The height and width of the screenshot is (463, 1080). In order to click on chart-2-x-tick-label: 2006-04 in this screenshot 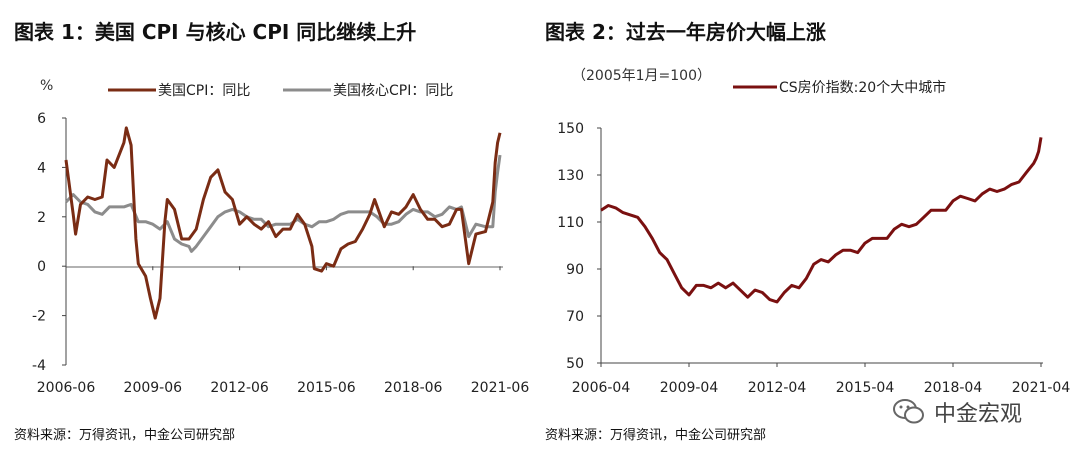, I will do `click(601, 388)`.